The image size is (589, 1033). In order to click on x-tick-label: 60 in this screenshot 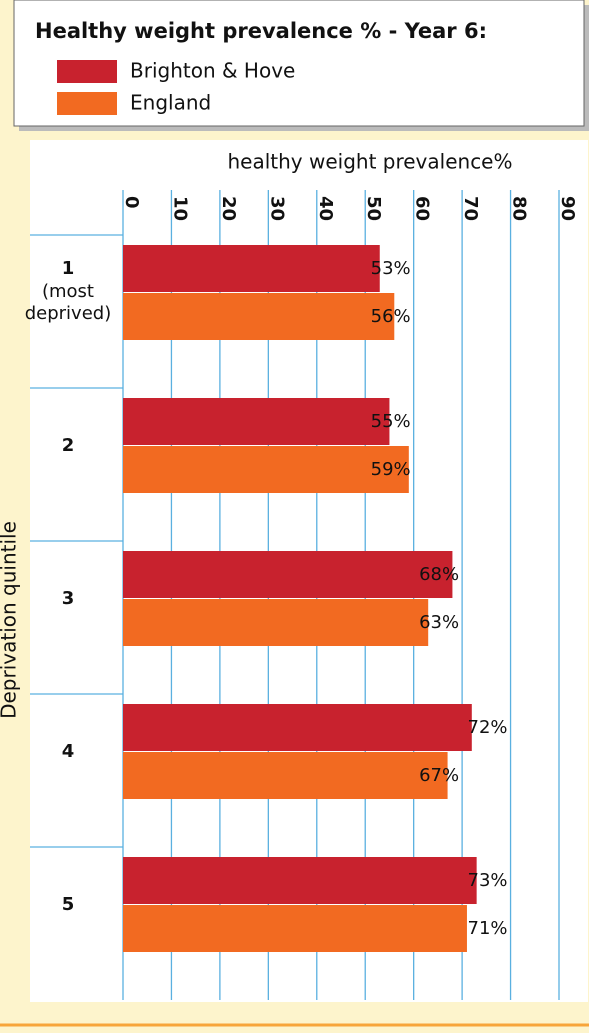, I will do `click(422, 208)`.